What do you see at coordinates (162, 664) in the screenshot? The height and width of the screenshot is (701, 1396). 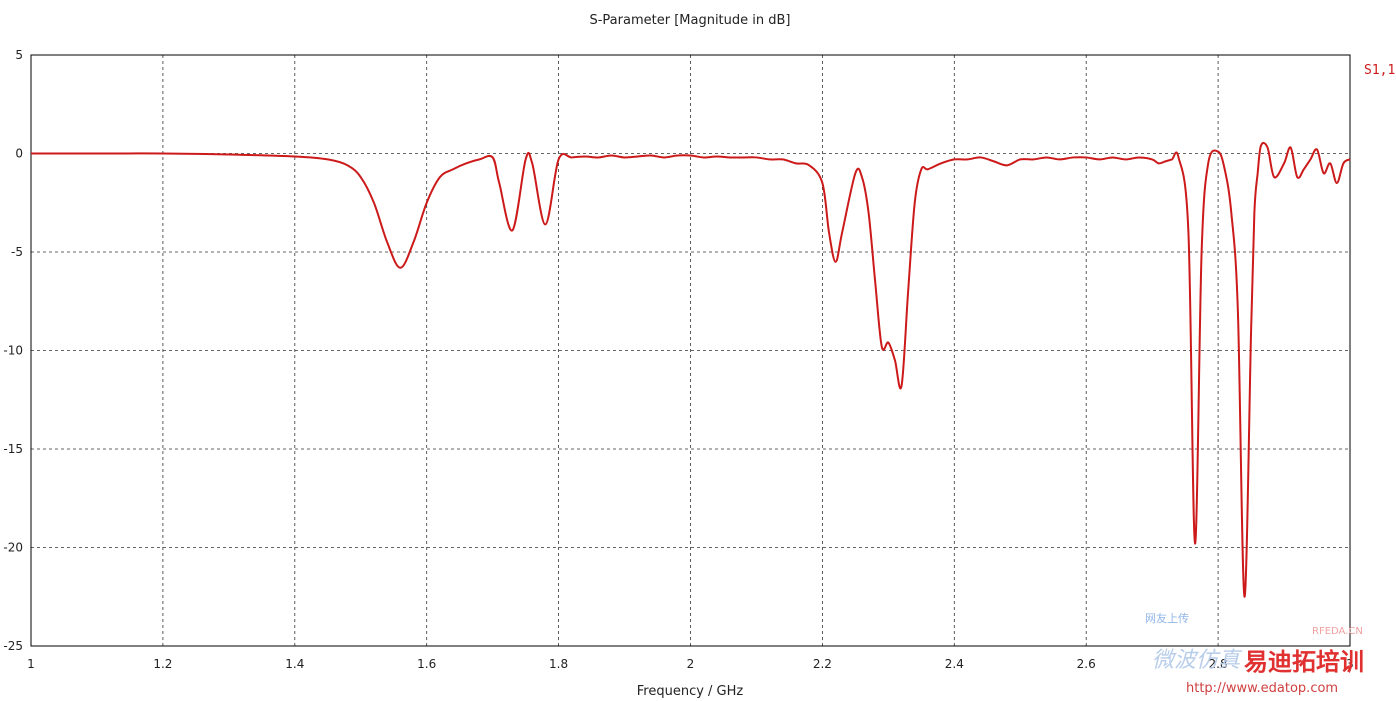 I see `x-tick-label: 1.2` at bounding box center [162, 664].